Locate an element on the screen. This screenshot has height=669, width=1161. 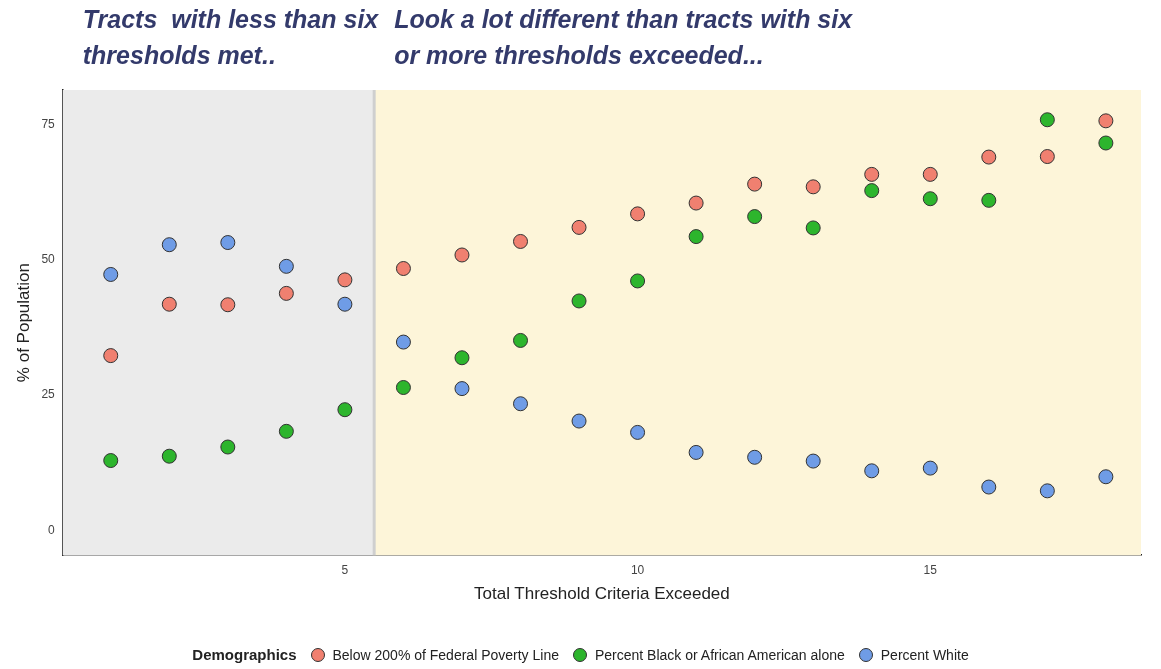
y-tick-label: 0 is located at coordinates (52, 529).